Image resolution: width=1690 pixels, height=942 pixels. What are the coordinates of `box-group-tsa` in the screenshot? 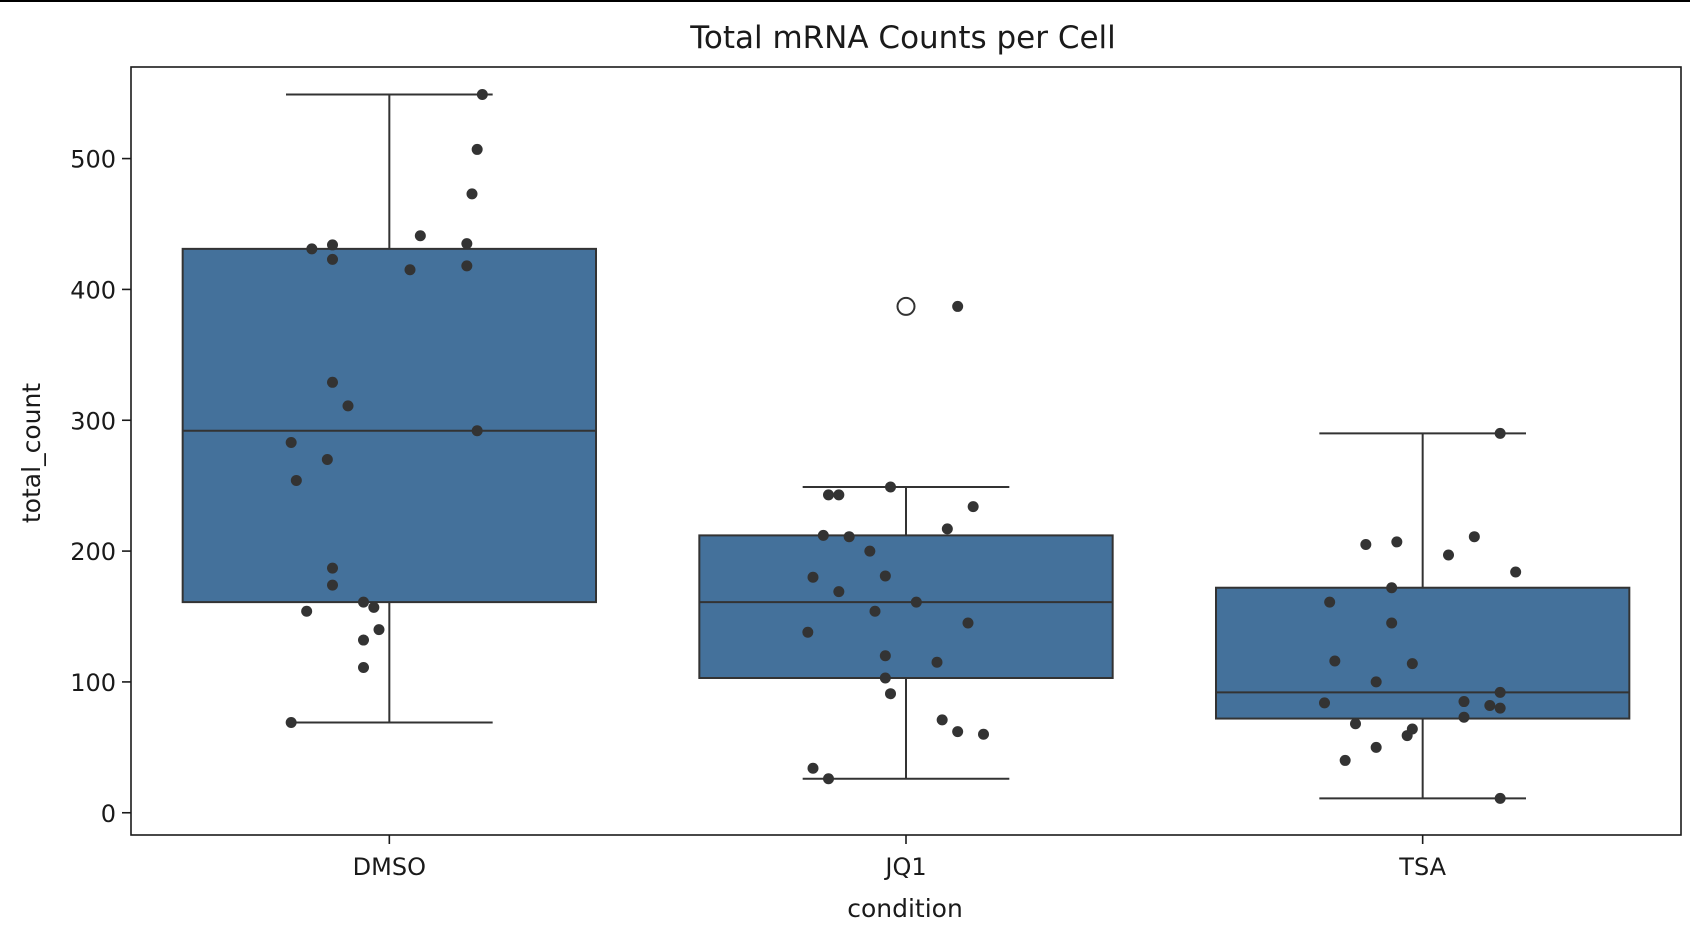 It's located at (1423, 616).